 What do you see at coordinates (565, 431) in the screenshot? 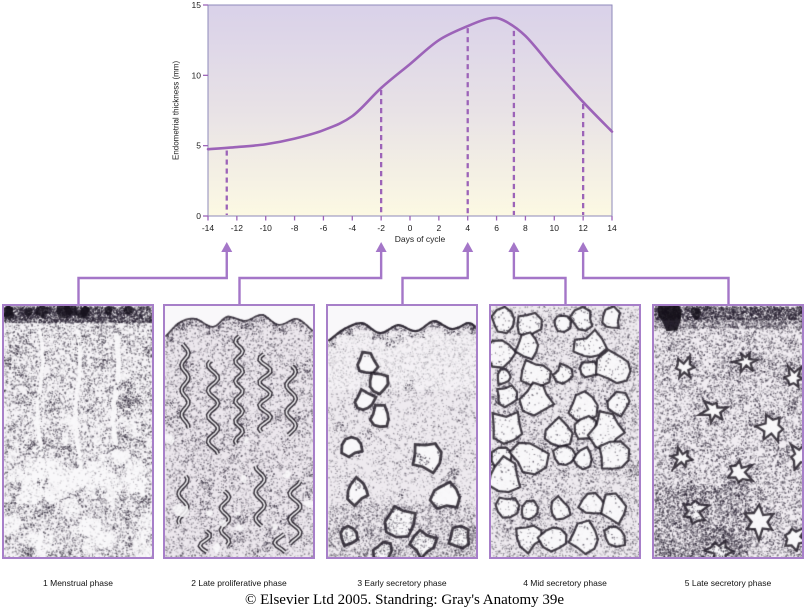
I see `micrograph-mid-secretory` at bounding box center [565, 431].